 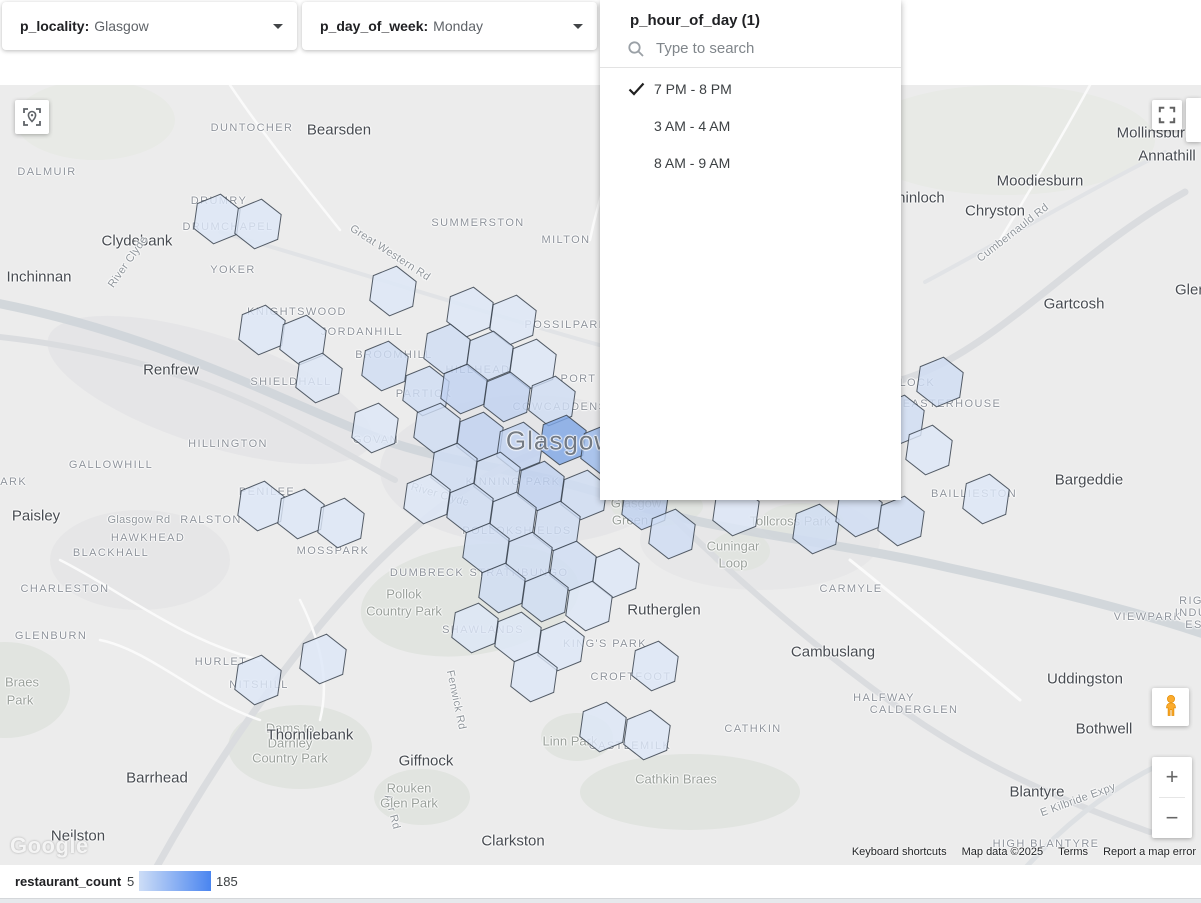 What do you see at coordinates (175, 881) in the screenshot?
I see `legend-gradient` at bounding box center [175, 881].